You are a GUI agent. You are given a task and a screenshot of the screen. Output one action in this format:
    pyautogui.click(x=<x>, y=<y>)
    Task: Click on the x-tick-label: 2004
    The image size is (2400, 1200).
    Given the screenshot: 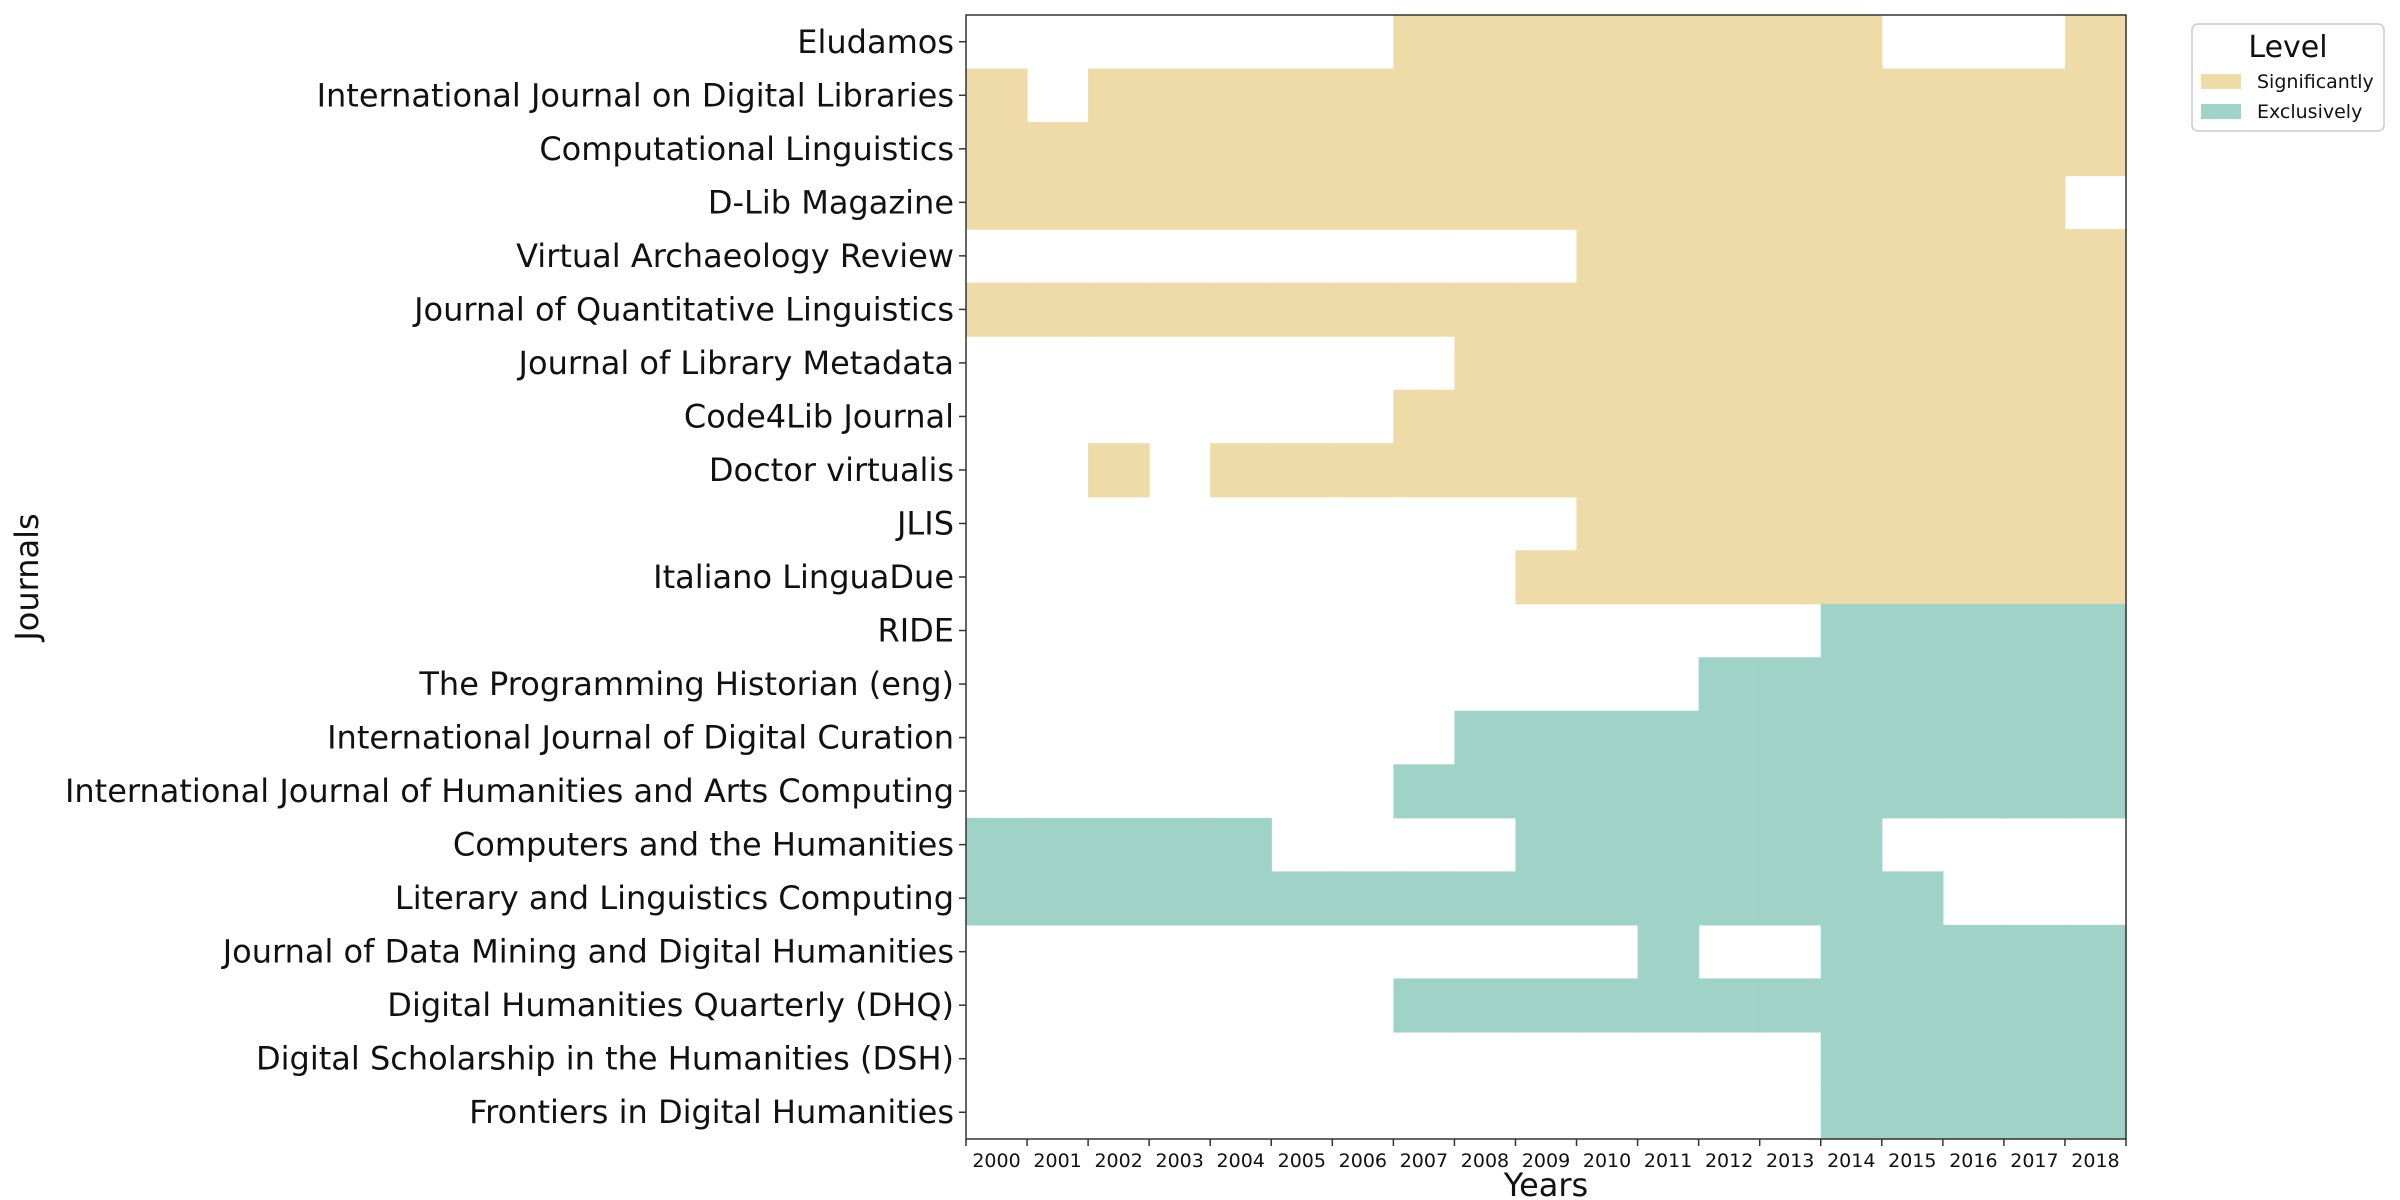 What is the action you would take?
    pyautogui.click(x=1241, y=1161)
    